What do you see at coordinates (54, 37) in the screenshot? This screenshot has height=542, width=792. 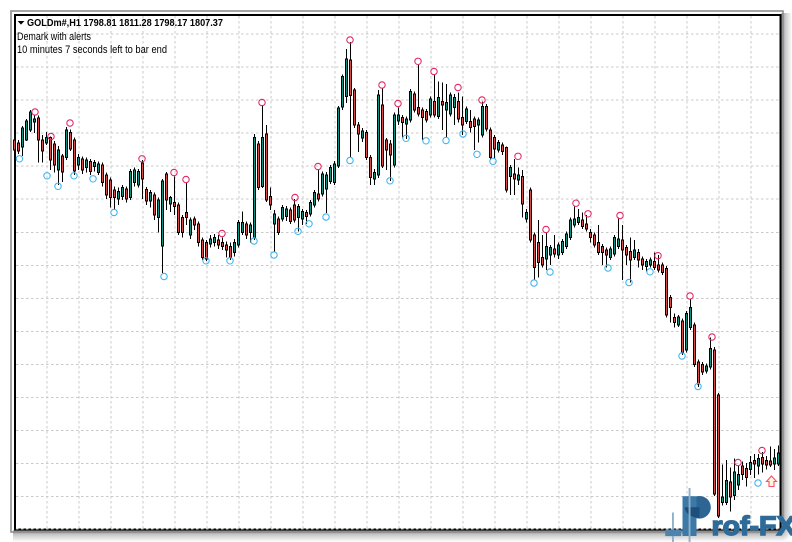 I see `svg-text: Demark with alerts` at bounding box center [54, 37].